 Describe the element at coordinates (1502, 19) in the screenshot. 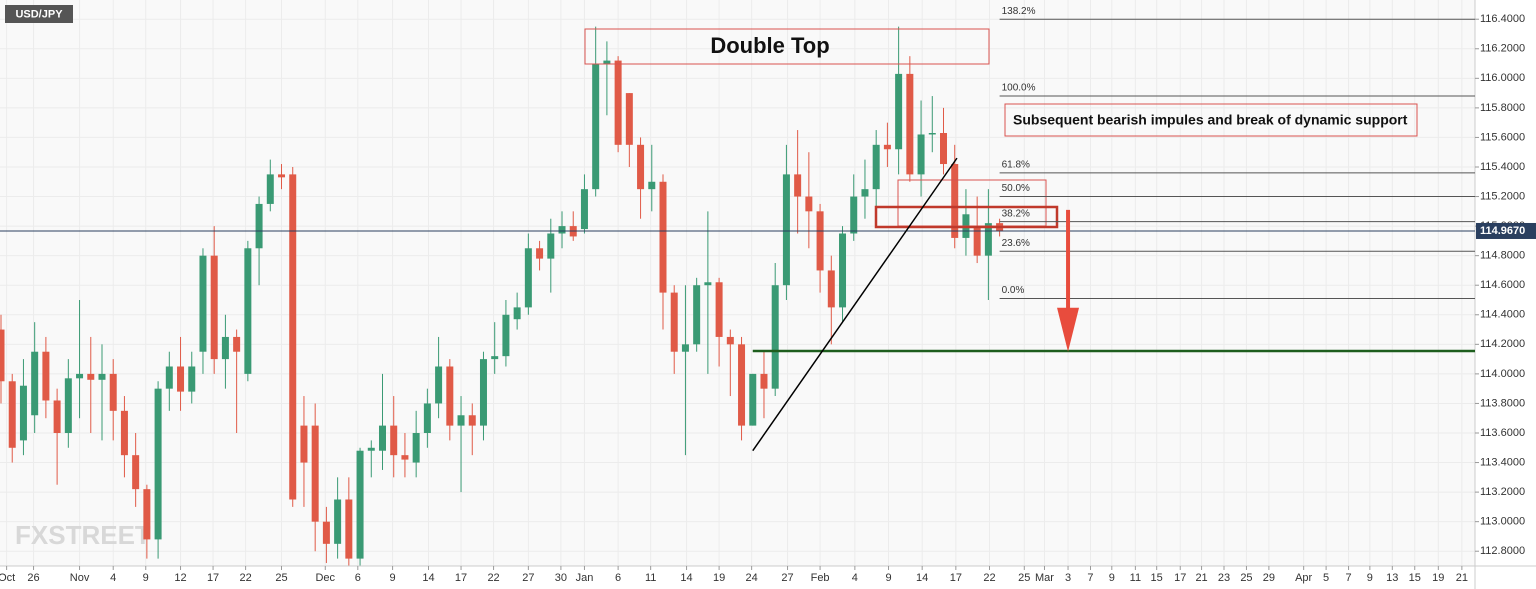

I see `y-tick-label: 116.4000` at that location.